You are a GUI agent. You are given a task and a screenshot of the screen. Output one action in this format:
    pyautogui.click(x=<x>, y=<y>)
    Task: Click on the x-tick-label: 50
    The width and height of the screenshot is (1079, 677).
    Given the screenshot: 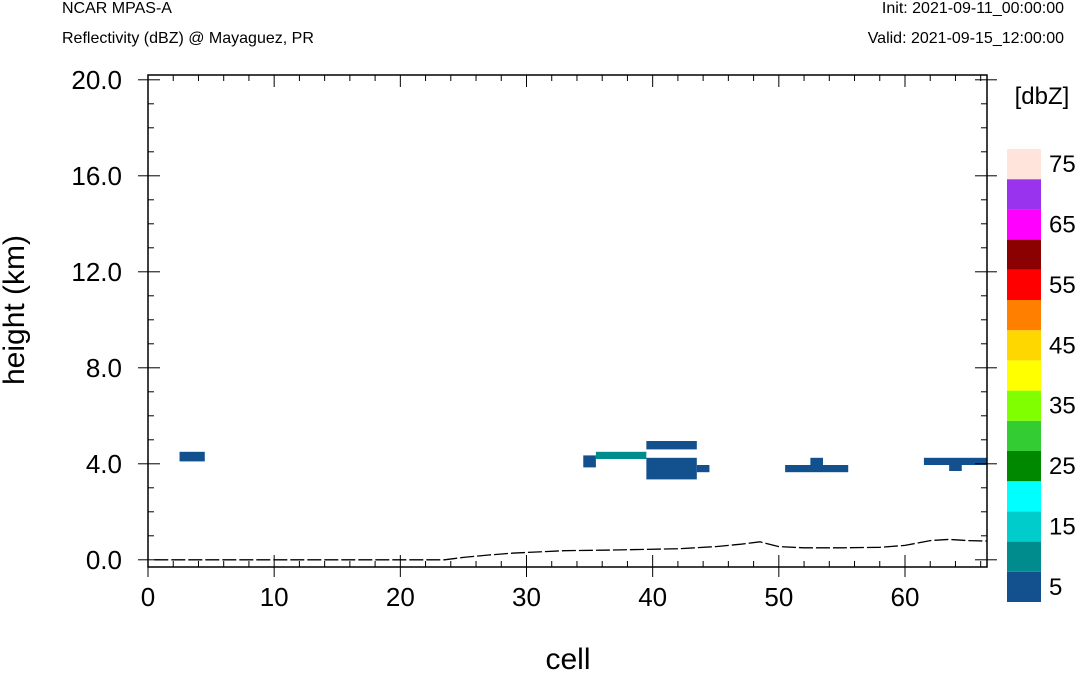 What is the action you would take?
    pyautogui.click(x=778, y=597)
    